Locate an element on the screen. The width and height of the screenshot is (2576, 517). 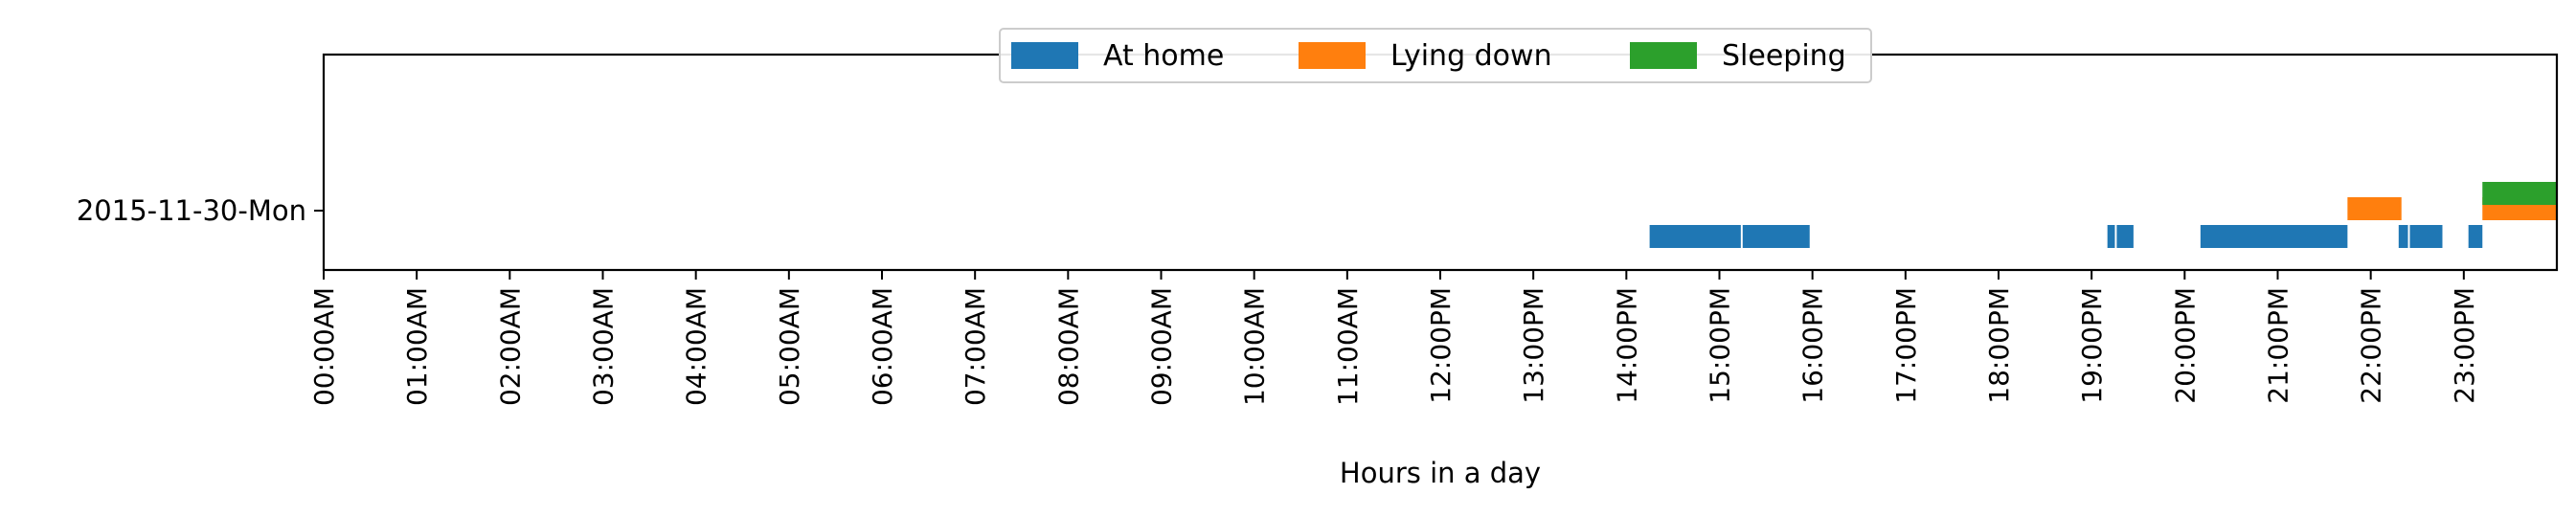
x-tick-label: 07:00AM is located at coordinates (975, 346).